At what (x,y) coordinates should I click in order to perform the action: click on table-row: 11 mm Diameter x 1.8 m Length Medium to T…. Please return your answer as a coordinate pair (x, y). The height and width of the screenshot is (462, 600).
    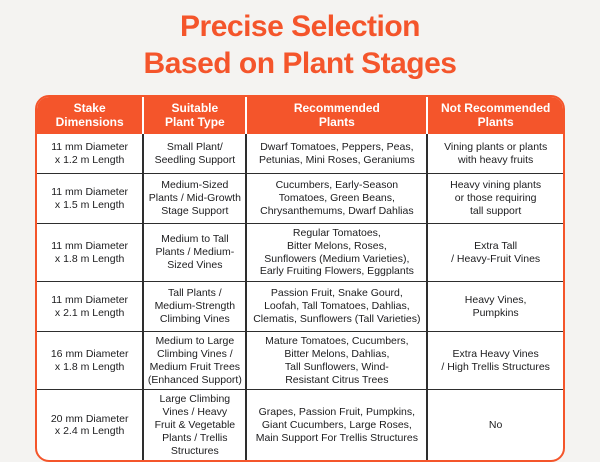
    Looking at the image, I should click on (300, 252).